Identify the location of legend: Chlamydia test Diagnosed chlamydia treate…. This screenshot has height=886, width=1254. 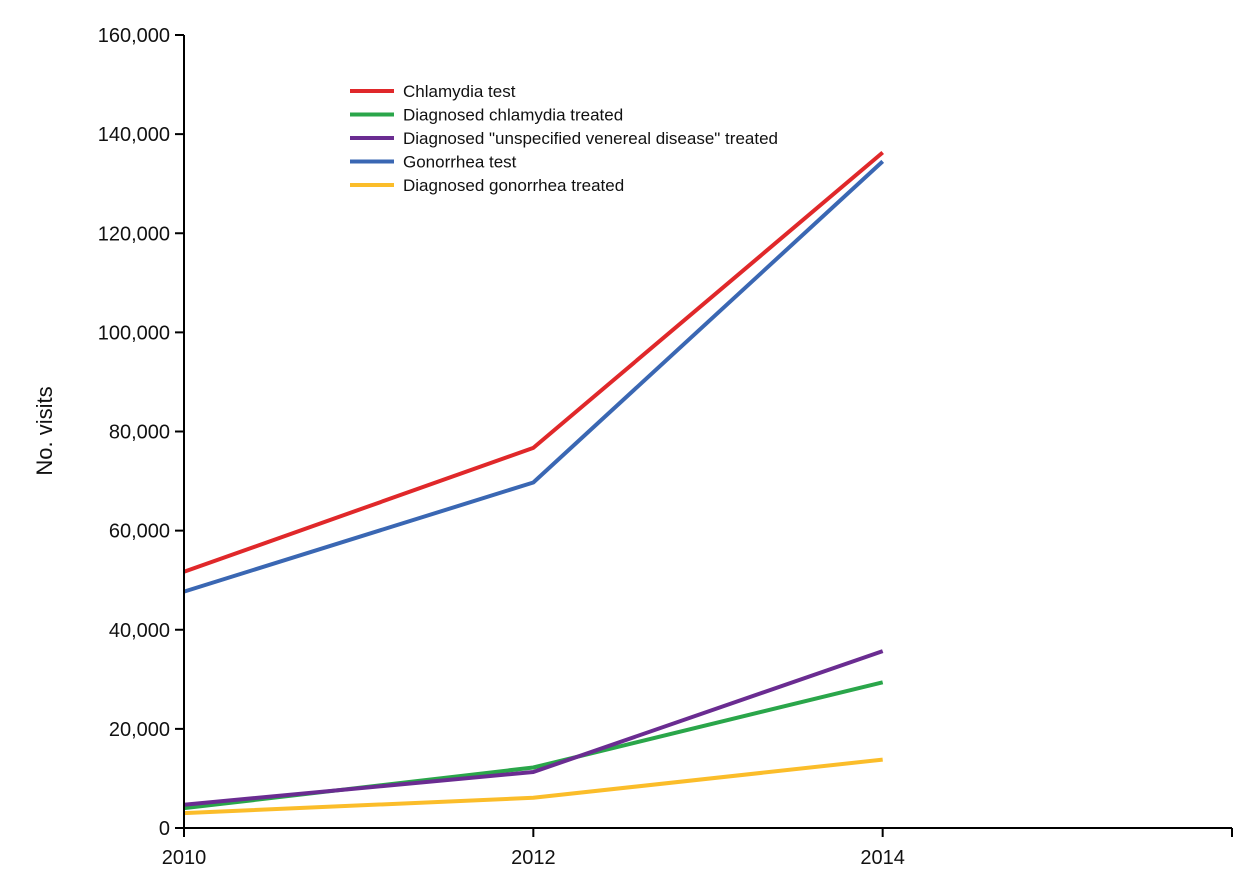
(564, 138).